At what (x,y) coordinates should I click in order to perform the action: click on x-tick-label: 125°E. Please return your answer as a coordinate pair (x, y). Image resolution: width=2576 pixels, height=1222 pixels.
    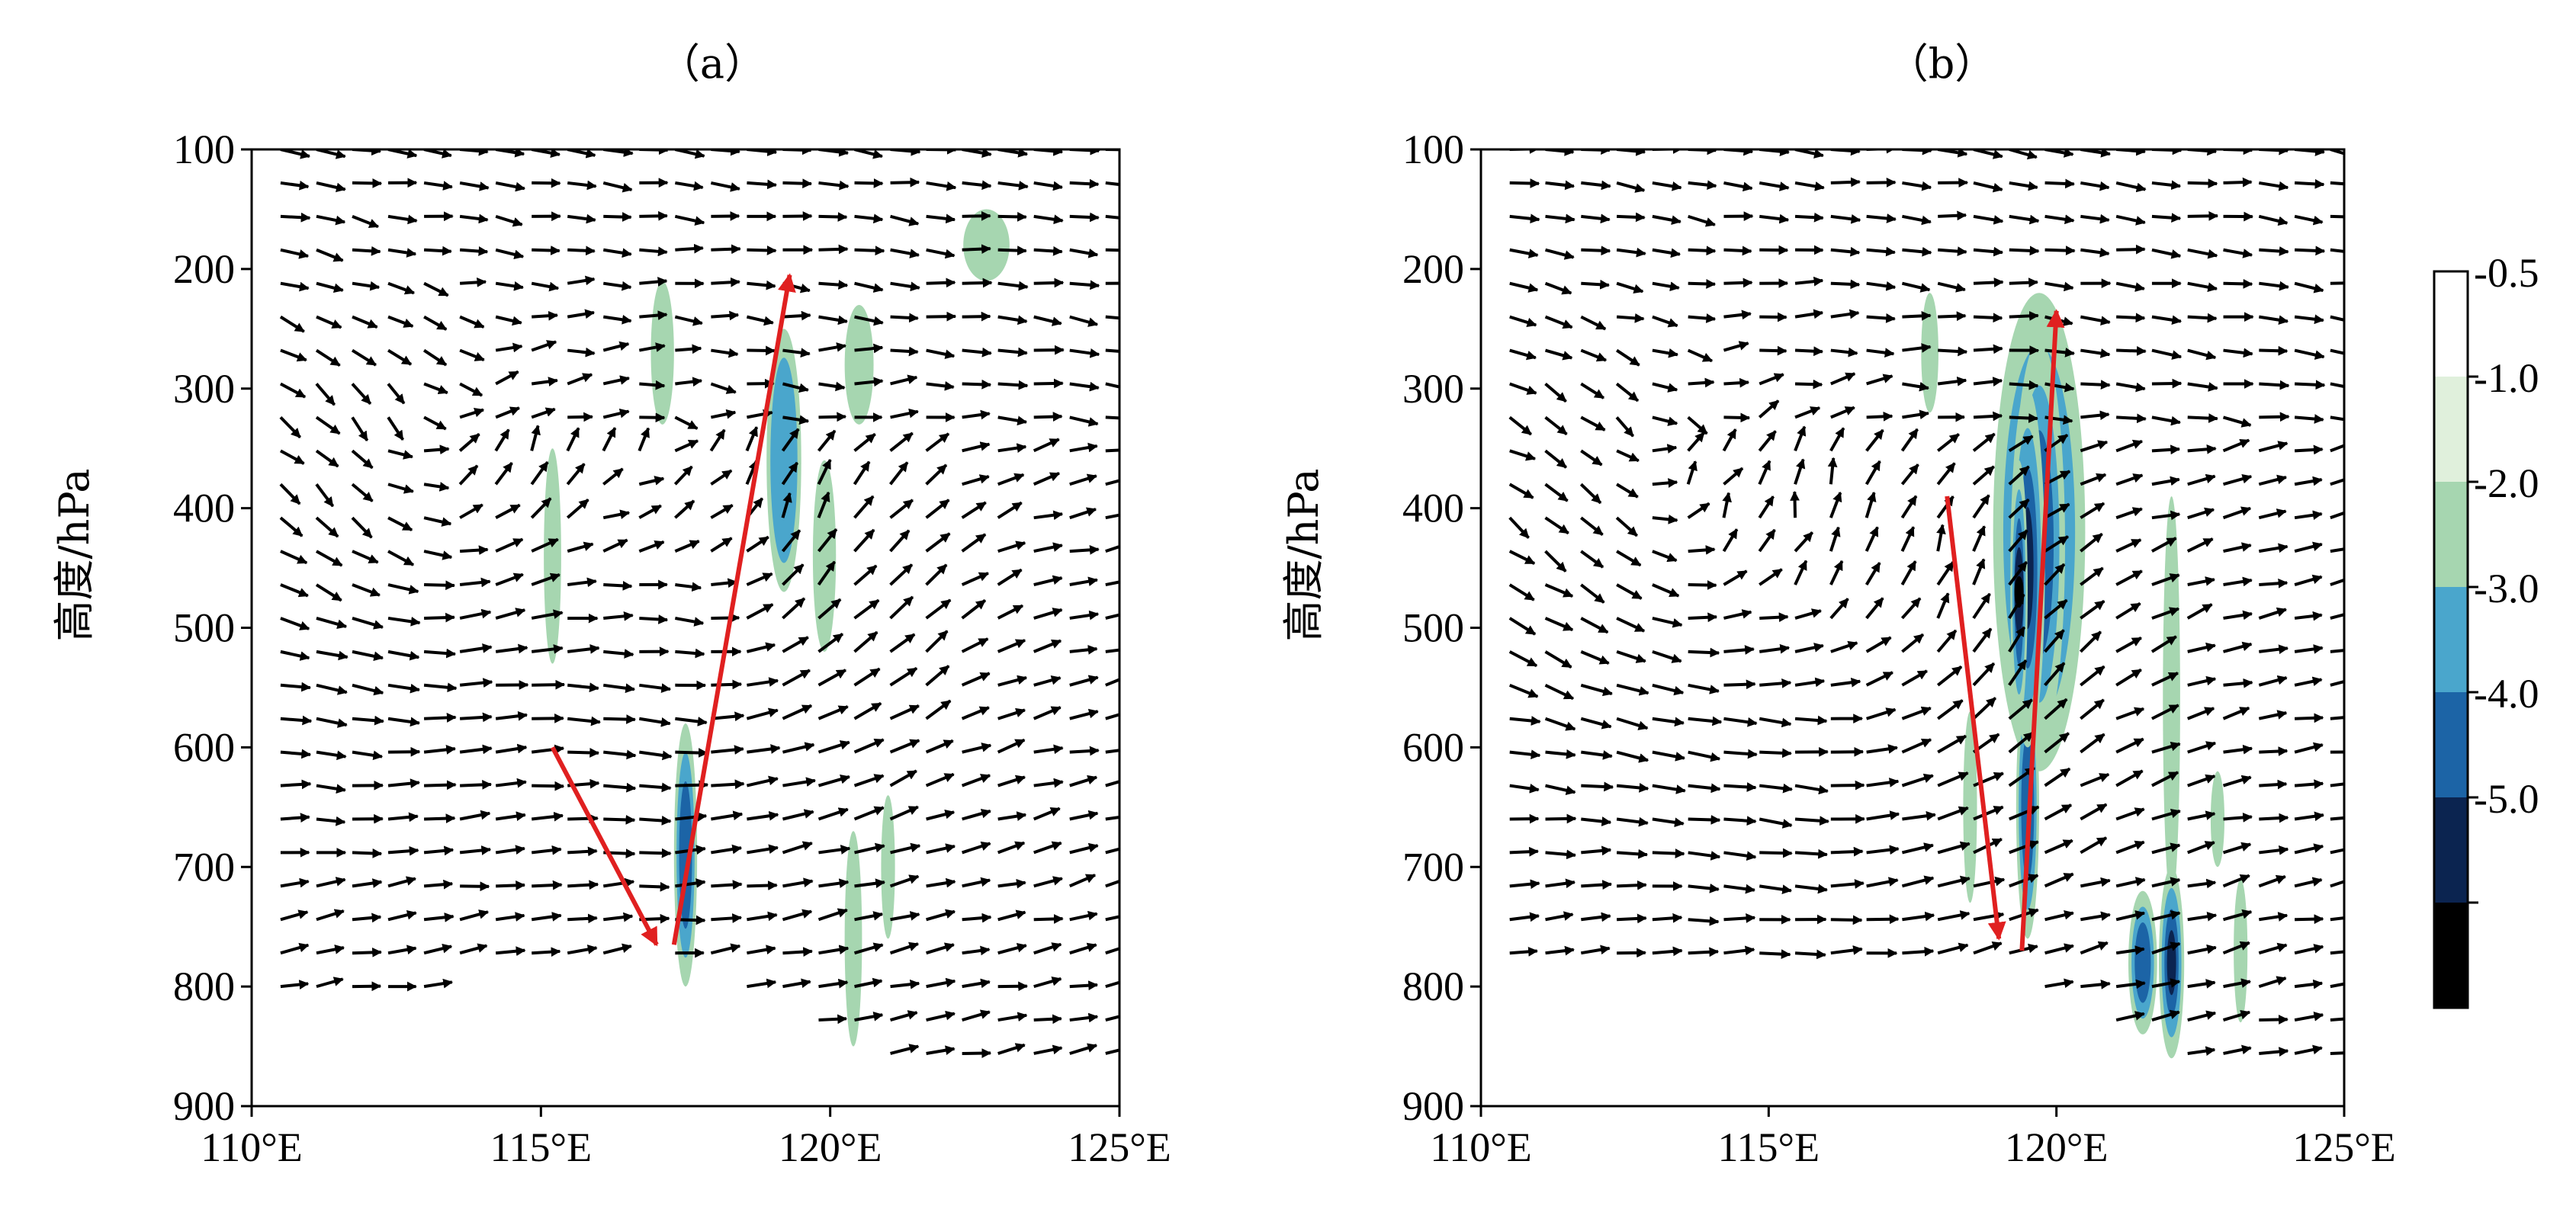
    Looking at the image, I should click on (1119, 1147).